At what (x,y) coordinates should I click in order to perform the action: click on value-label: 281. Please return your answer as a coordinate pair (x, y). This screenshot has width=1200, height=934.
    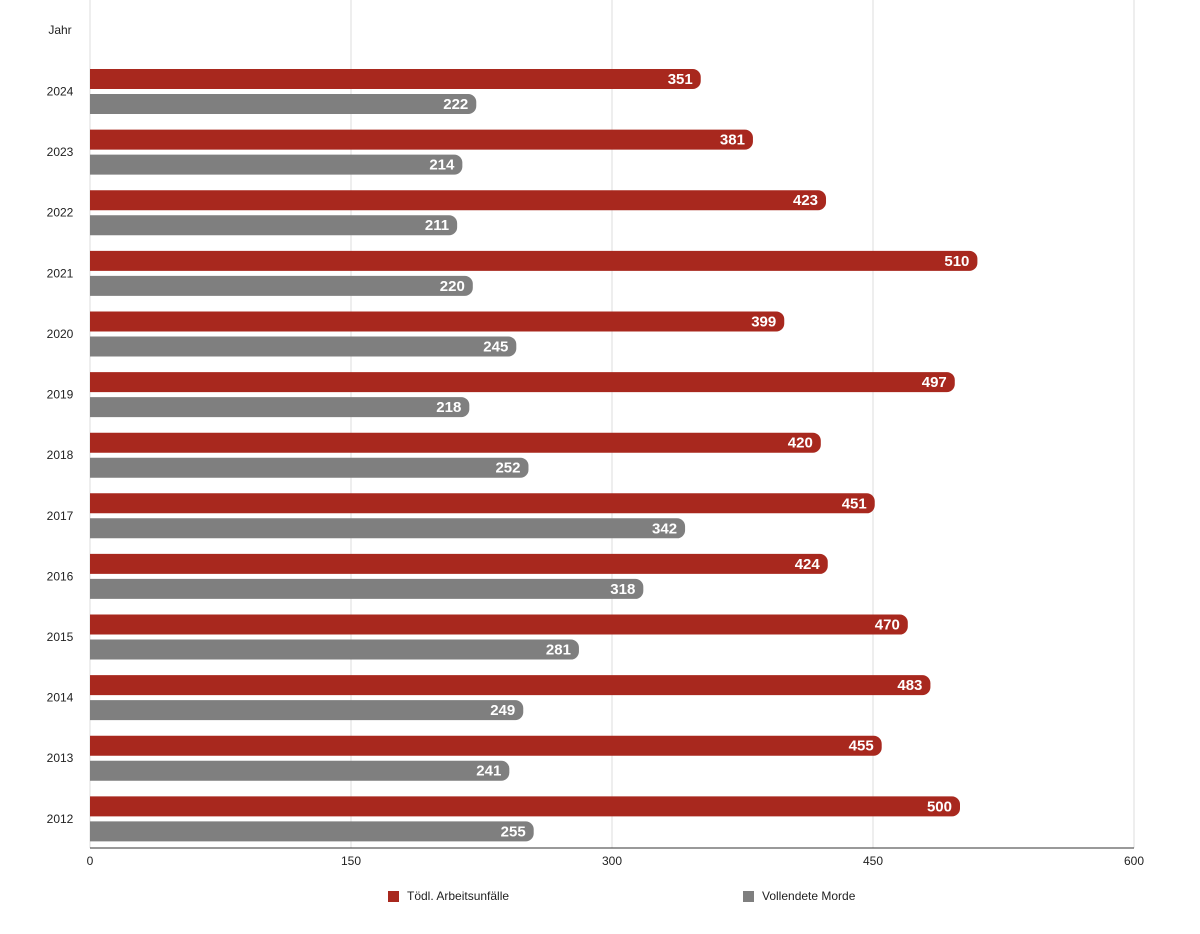
    Looking at the image, I should click on (558, 650).